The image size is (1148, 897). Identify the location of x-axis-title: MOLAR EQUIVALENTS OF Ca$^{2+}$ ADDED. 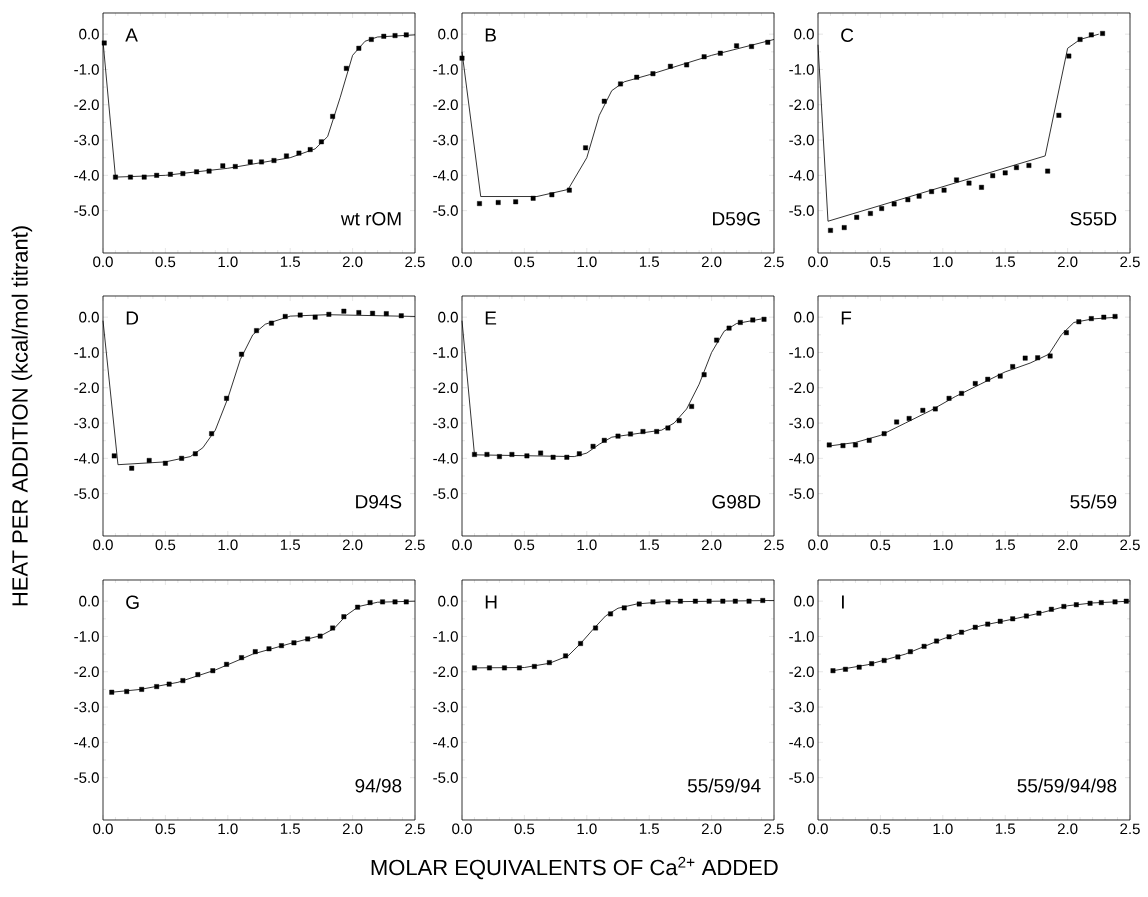
(574, 868).